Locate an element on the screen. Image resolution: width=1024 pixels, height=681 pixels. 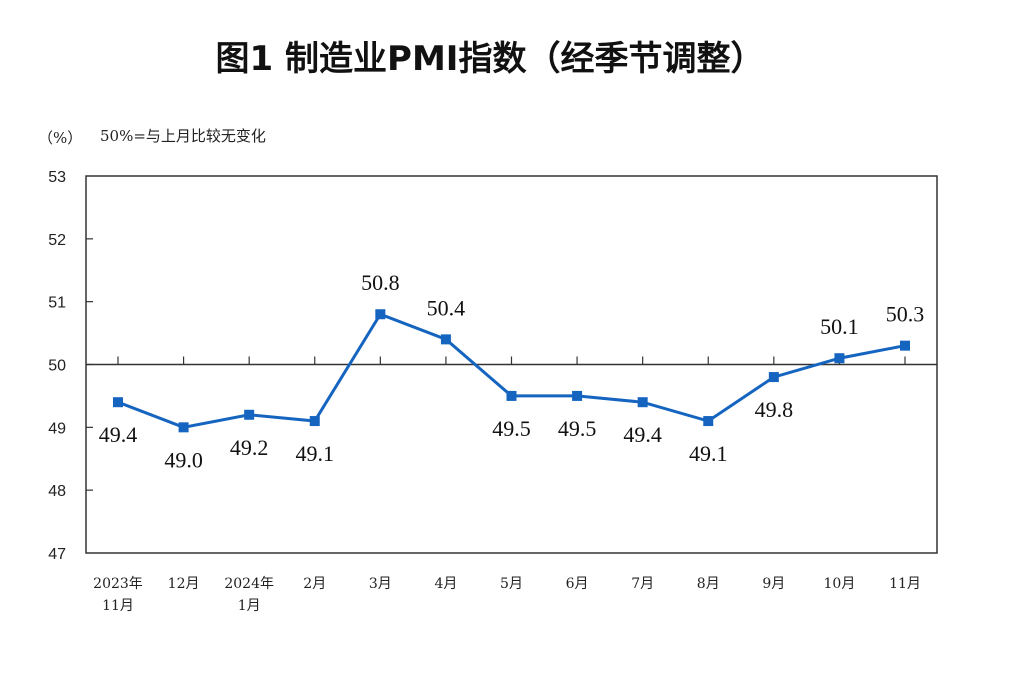
x-tick-label: 1月 is located at coordinates (249, 606).